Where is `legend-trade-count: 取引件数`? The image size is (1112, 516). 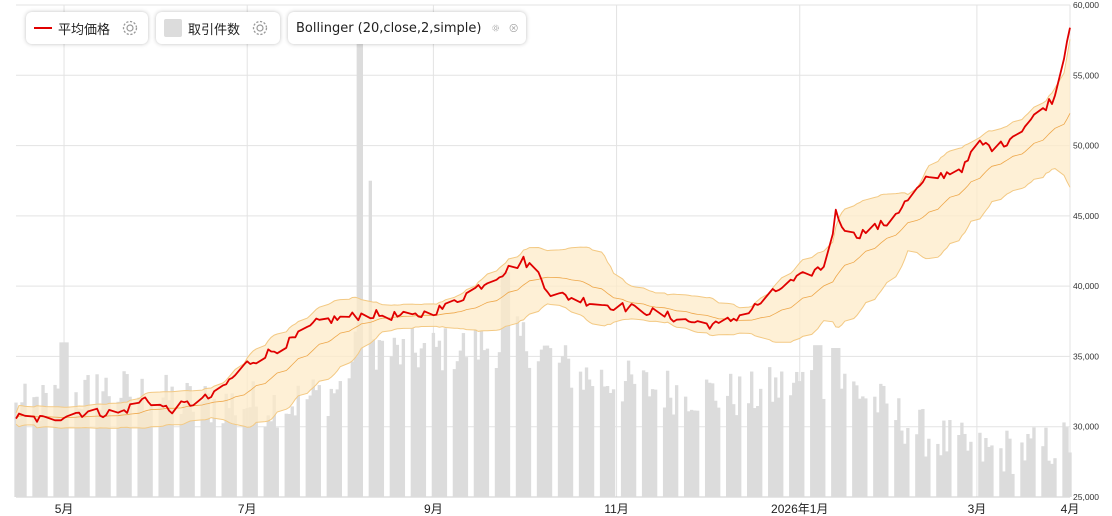 legend-trade-count: 取引件数 is located at coordinates (218, 28).